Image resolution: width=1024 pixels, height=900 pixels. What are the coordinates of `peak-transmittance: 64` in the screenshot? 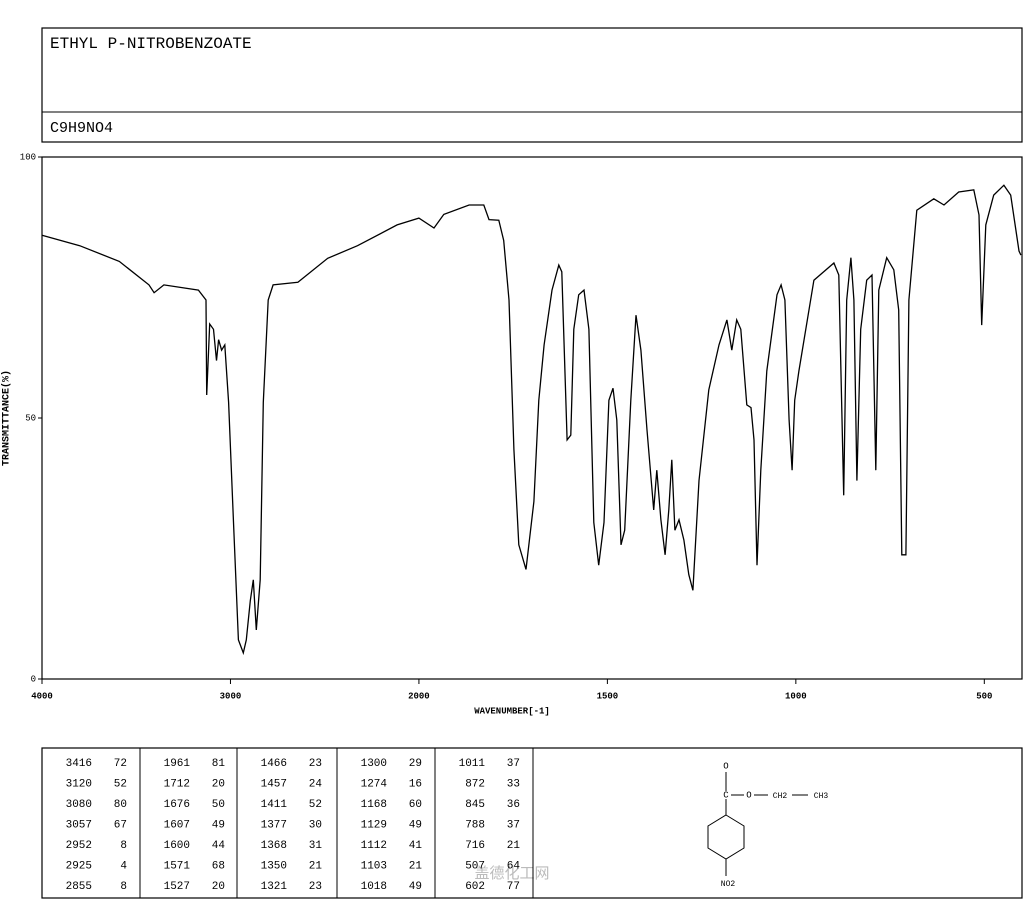 It's located at (514, 866).